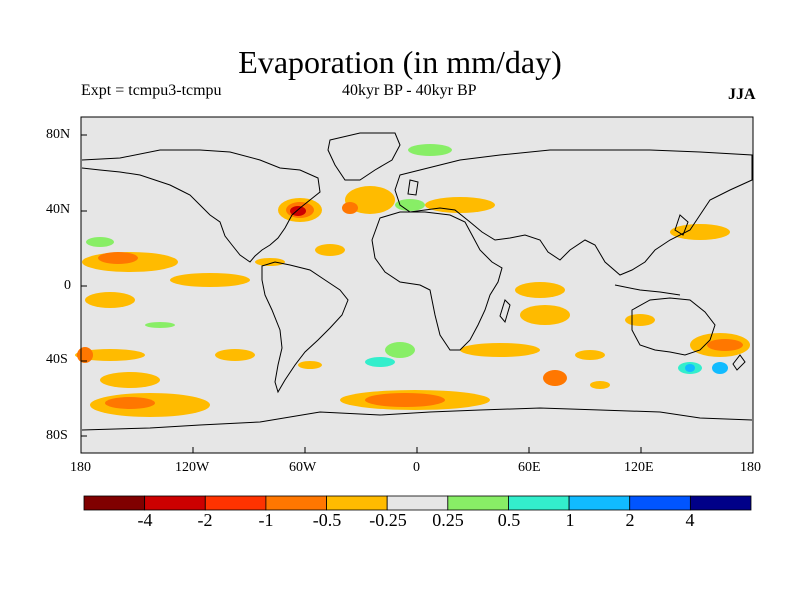  I want to click on colorbar-label: -4, so click(145, 520).